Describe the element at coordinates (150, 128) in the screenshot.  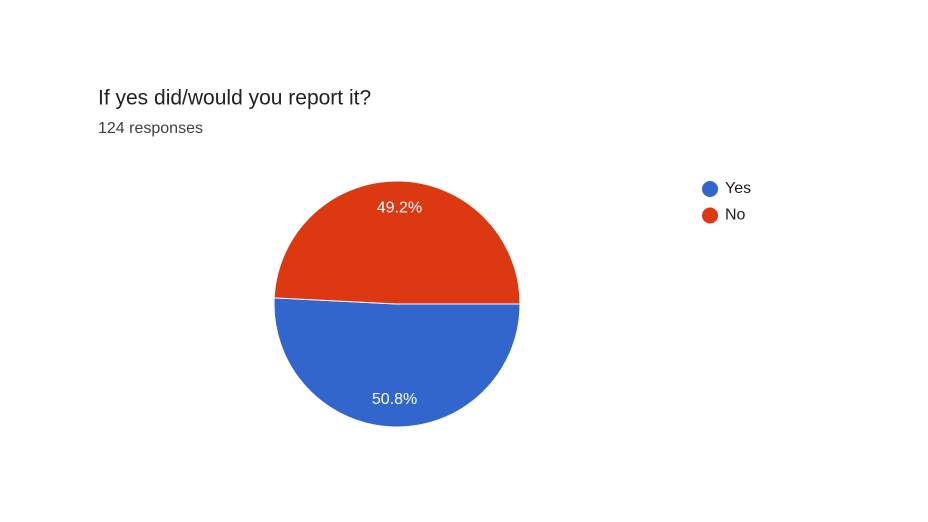
I see `chart-subtitle: 124 responses` at that location.